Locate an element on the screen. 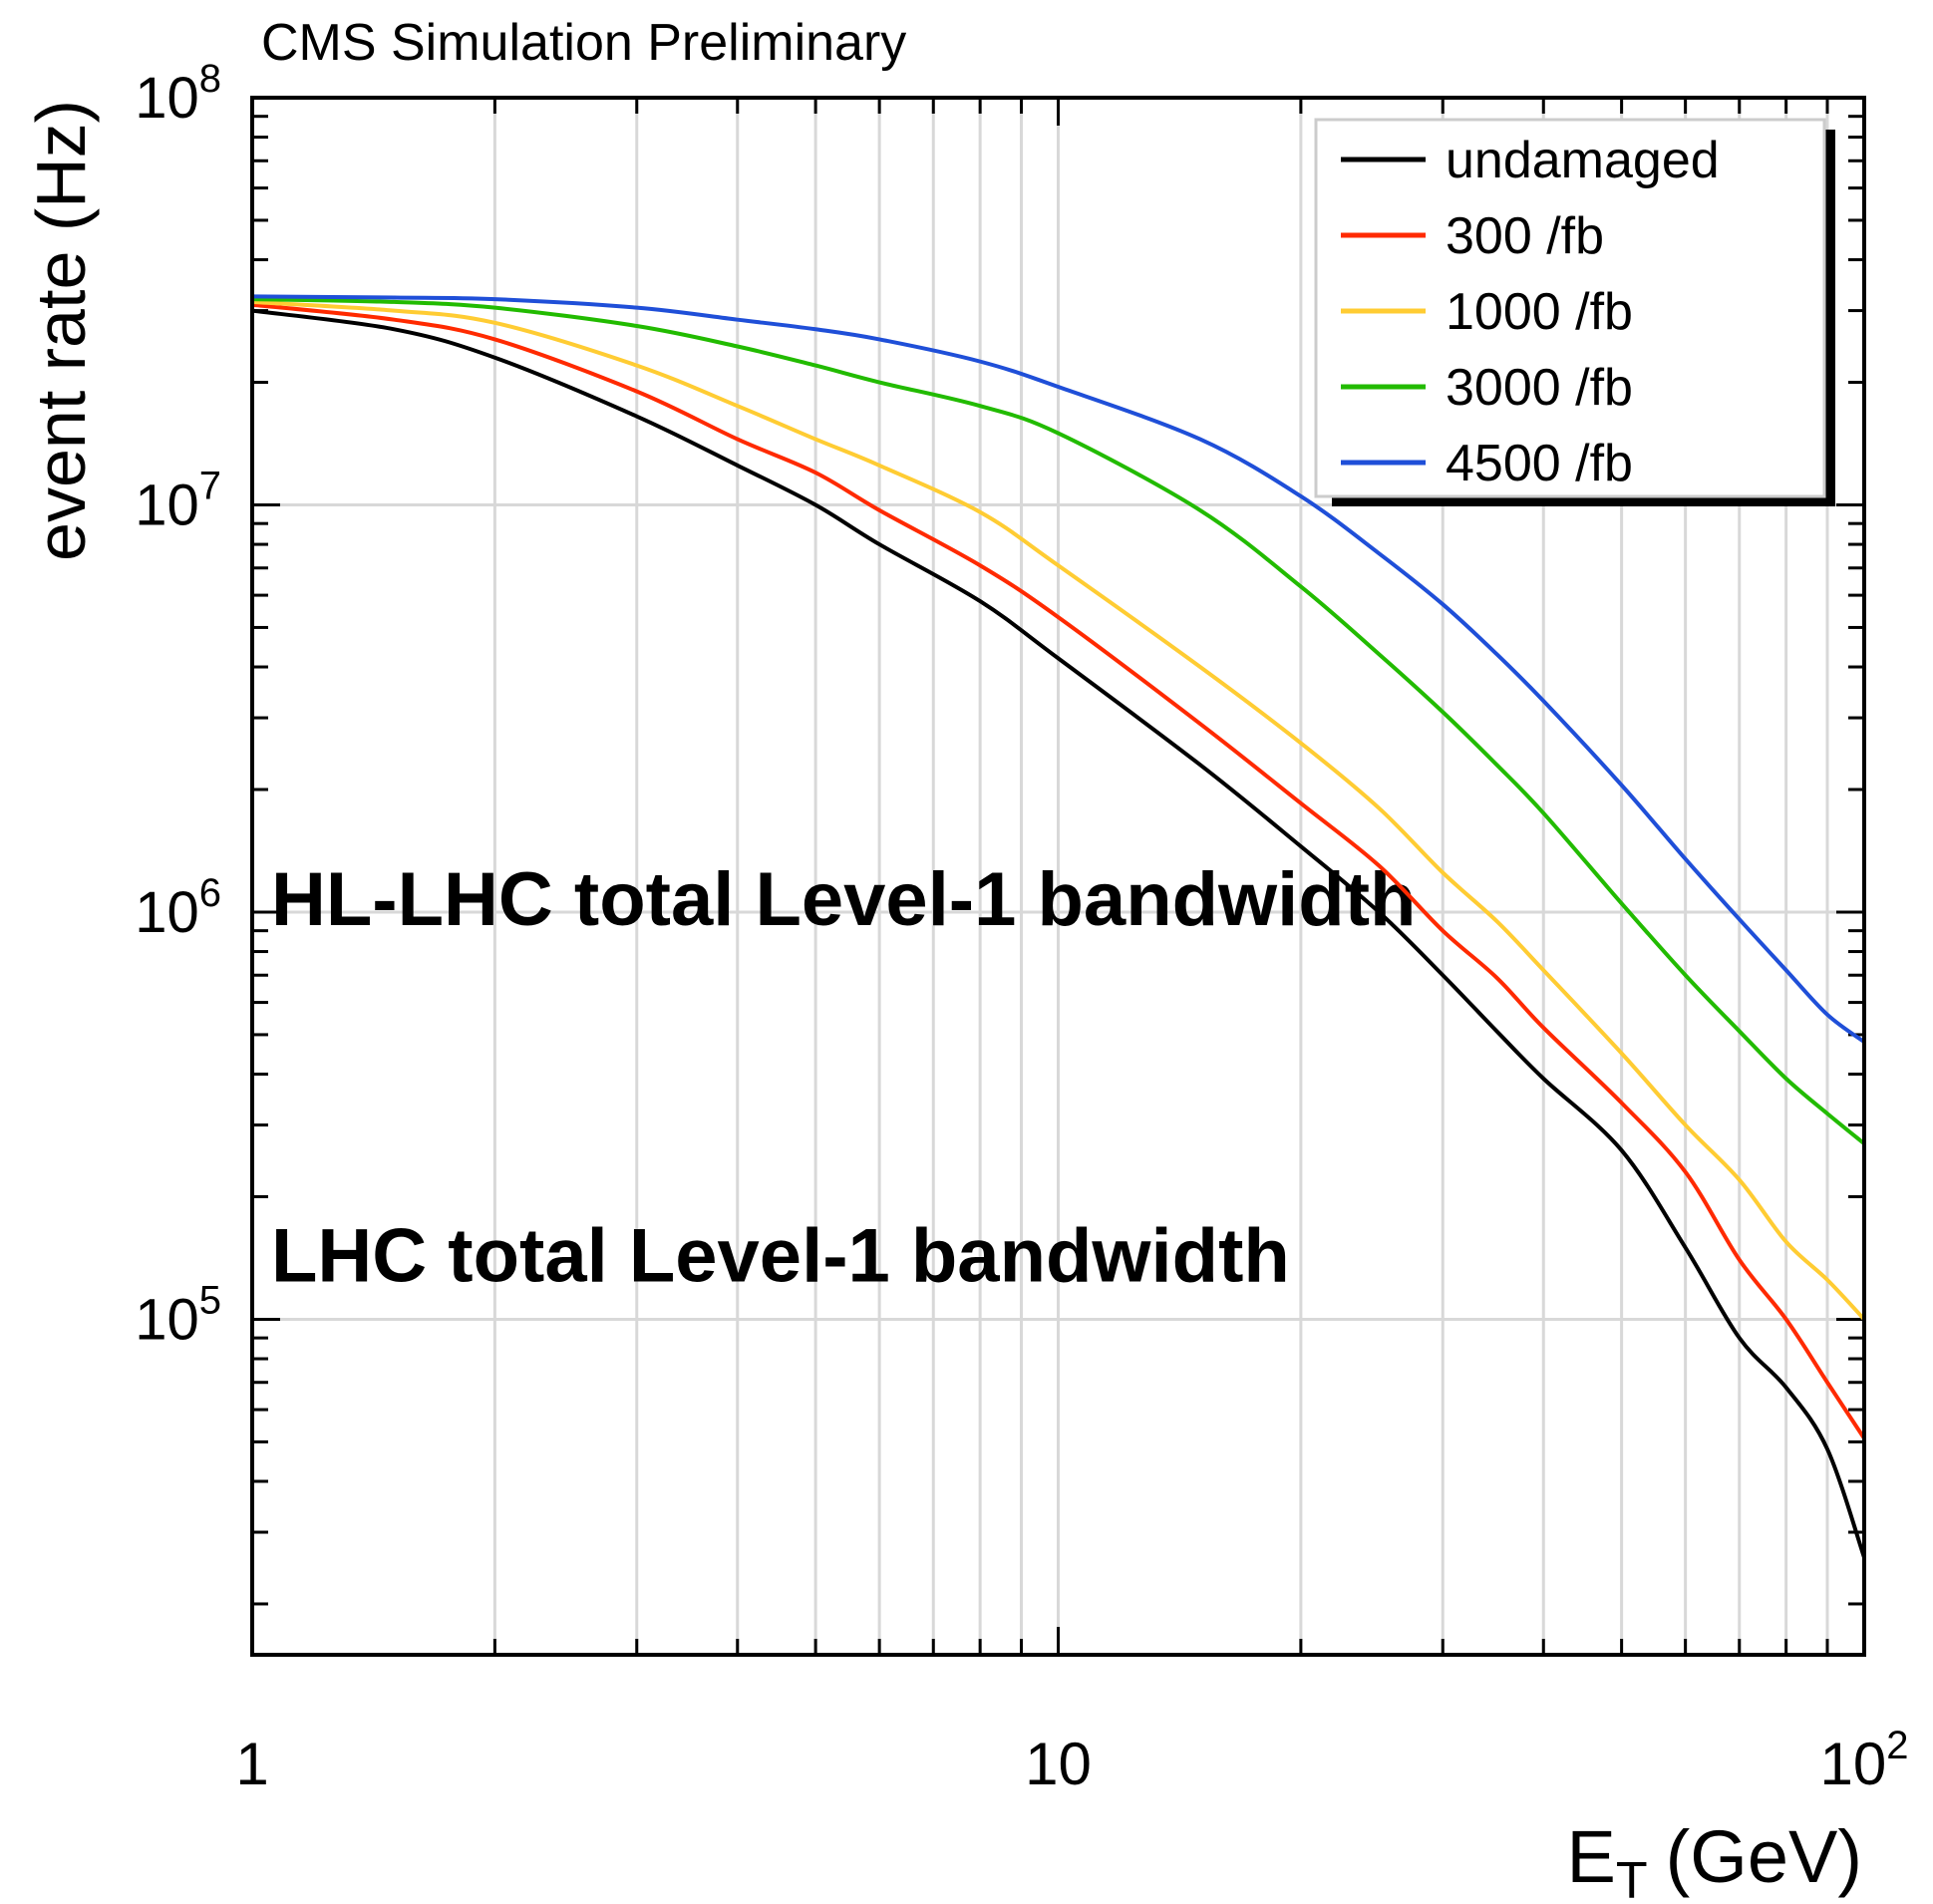 This screenshot has width=1933, height=1904. y-tick-labels: 10⁵ 10⁶ 10⁷ 10⁸ is located at coordinates (178, 704).